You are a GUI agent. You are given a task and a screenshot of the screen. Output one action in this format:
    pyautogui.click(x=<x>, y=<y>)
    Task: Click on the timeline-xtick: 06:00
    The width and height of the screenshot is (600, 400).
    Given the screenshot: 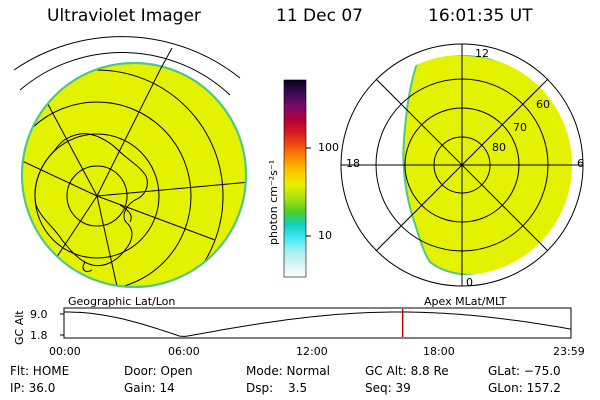 What is the action you would take?
    pyautogui.click(x=184, y=351)
    